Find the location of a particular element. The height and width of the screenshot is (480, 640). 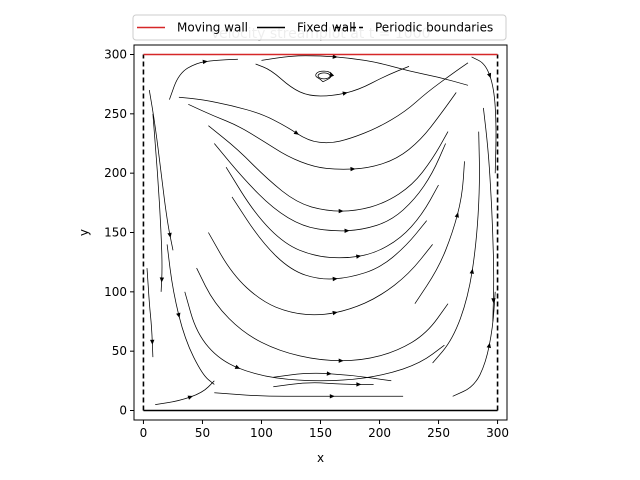

x-tick-label-50: 50 is located at coordinates (202, 433).